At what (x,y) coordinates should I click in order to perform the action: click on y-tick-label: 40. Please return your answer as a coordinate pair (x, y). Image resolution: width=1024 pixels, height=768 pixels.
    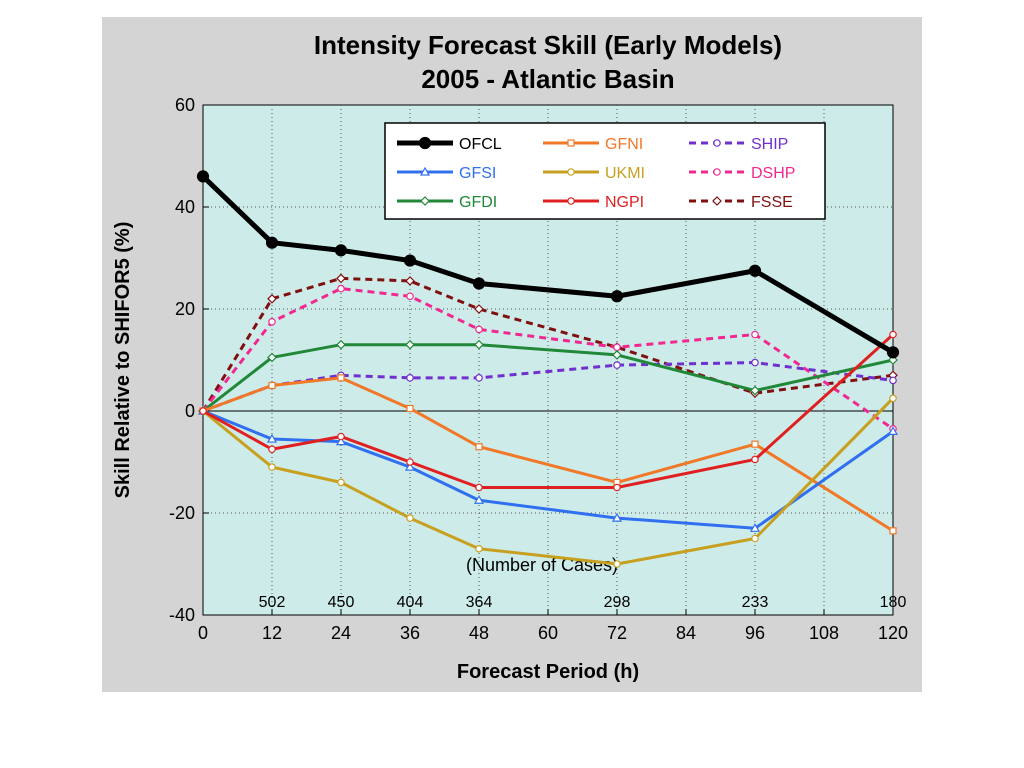
    Looking at the image, I should click on (185, 207).